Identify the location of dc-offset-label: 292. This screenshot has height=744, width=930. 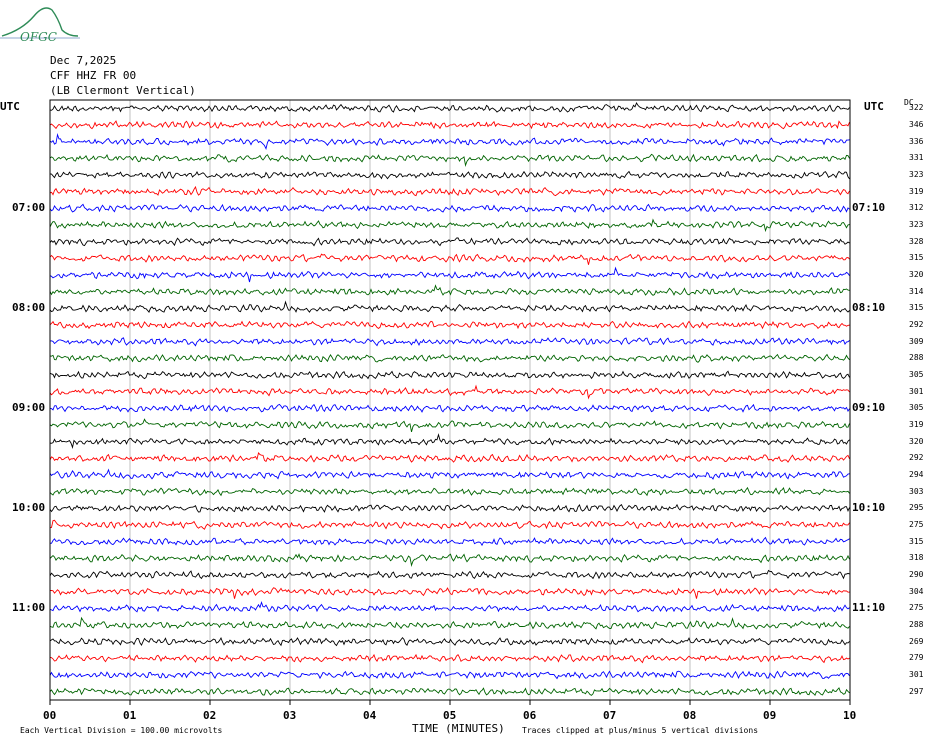
(916, 458).